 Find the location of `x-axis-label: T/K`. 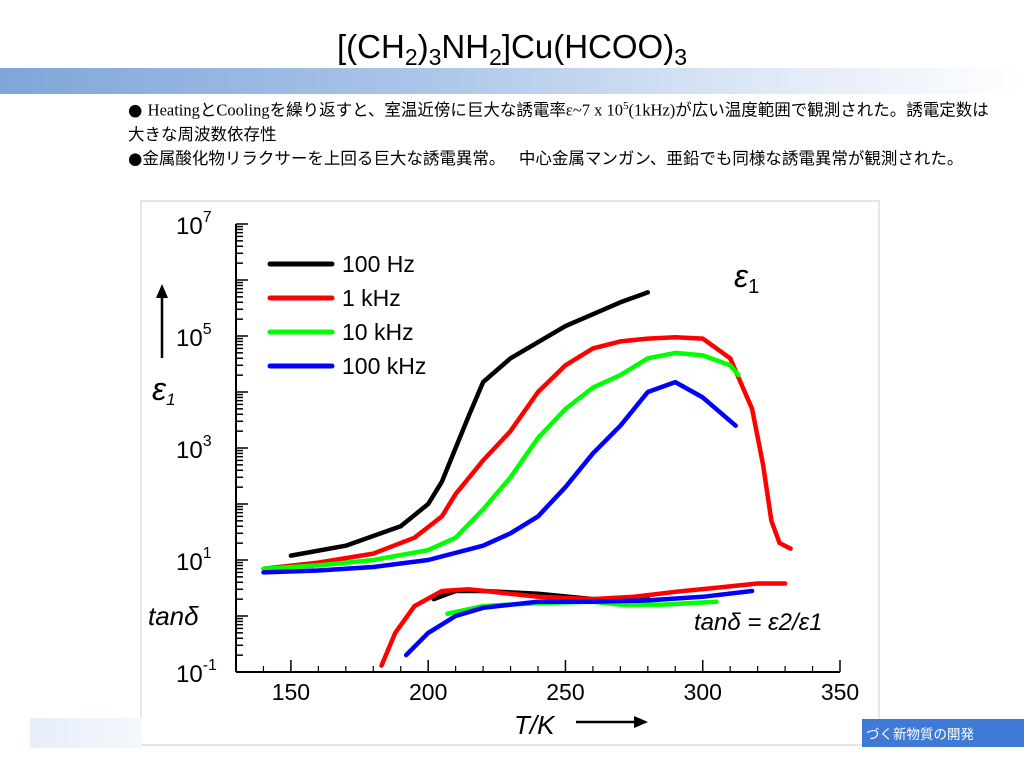

x-axis-label: T/K is located at coordinates (535, 725).